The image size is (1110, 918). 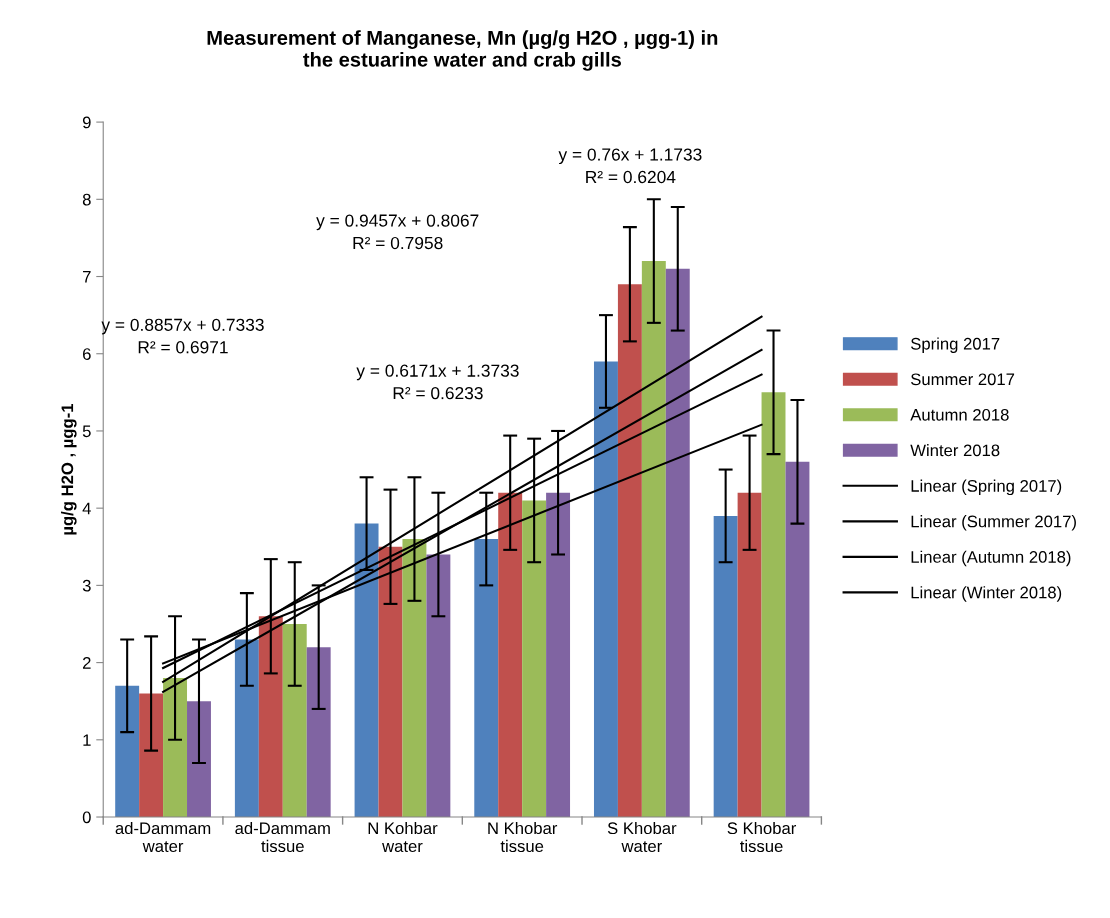 What do you see at coordinates (86, 817) in the screenshot?
I see `y-tick-label: 0` at bounding box center [86, 817].